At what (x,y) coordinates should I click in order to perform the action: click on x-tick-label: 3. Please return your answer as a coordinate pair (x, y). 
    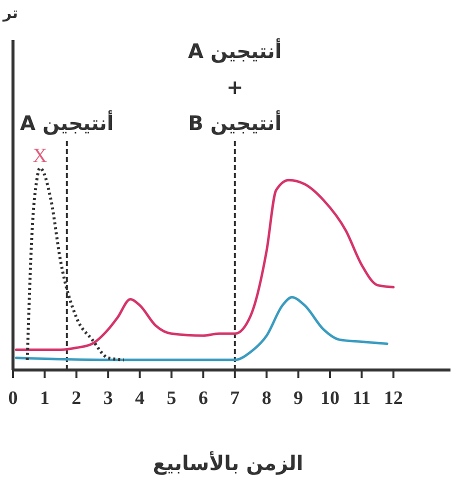
    Looking at the image, I should click on (108, 398).